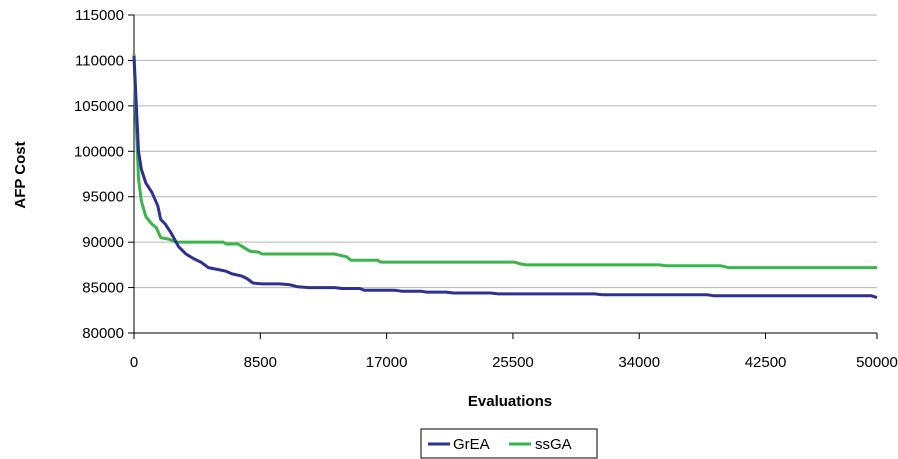 The width and height of the screenshot is (898, 459). What do you see at coordinates (99, 106) in the screenshot?
I see `y-tick-label-105000: 105000` at bounding box center [99, 106].